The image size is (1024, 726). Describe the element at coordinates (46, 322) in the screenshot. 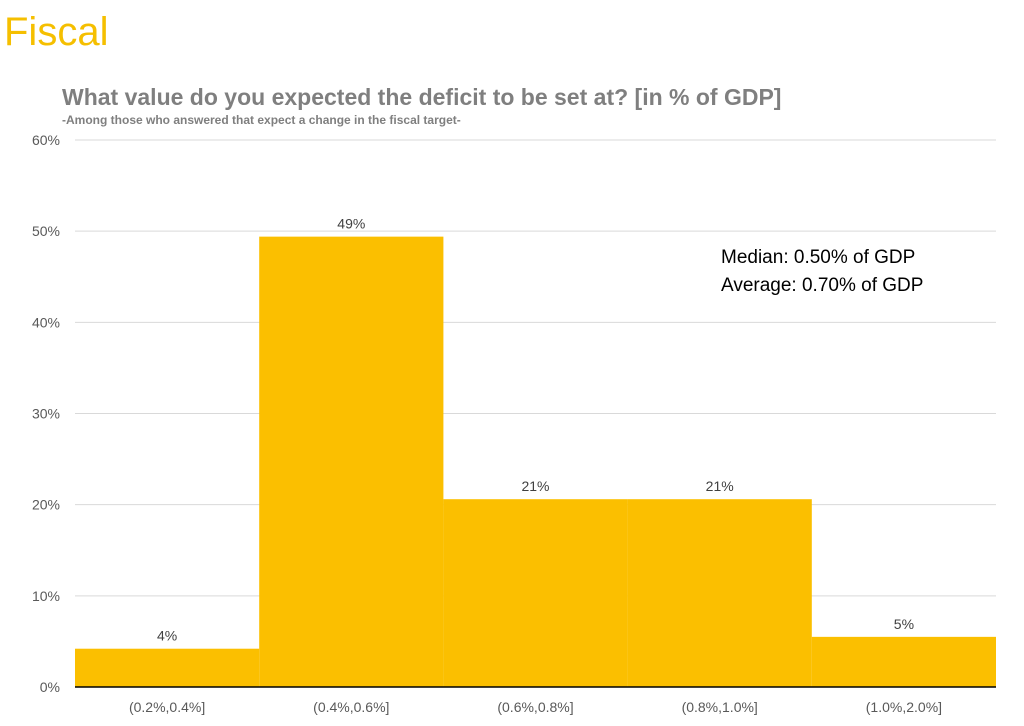

I see `y-tick-label: 40%` at that location.